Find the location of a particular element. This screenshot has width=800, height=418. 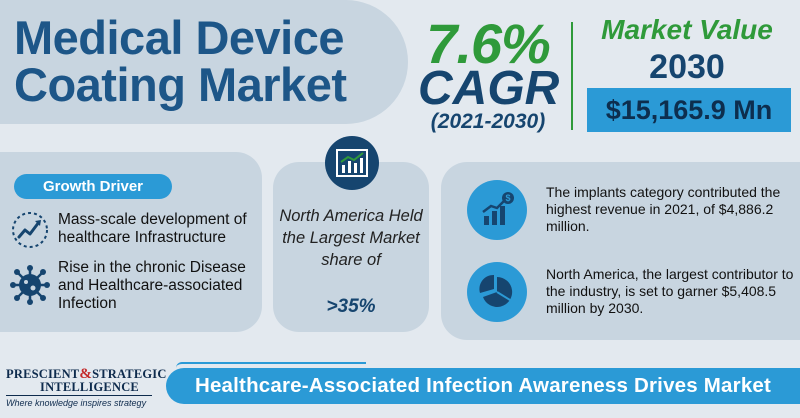

virus-icon is located at coordinates (30, 287).